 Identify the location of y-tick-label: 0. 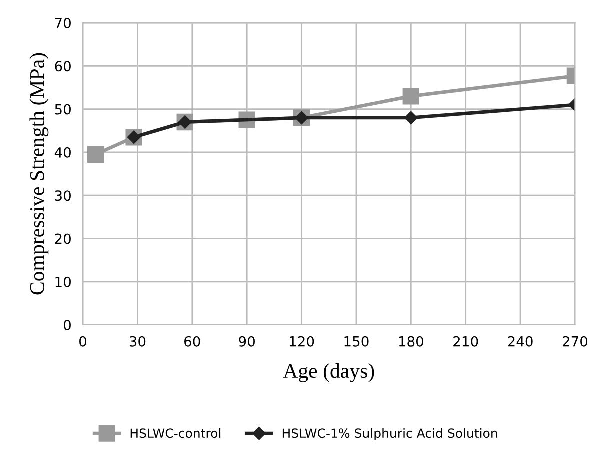
(67, 325).